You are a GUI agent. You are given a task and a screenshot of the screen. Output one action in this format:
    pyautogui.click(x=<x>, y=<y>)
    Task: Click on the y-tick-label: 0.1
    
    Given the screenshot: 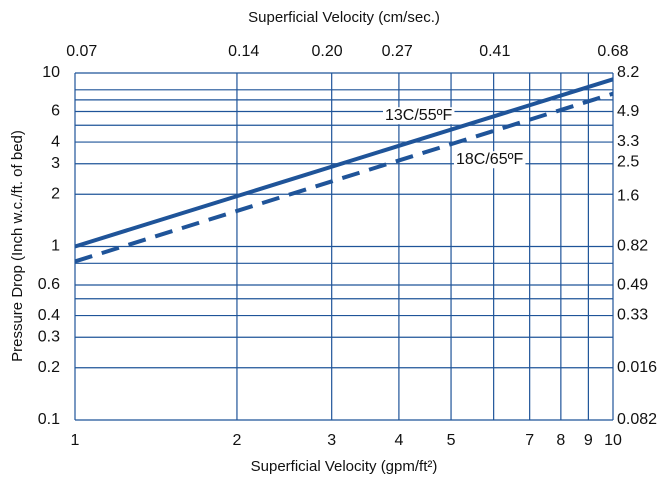 What is the action you would take?
    pyautogui.click(x=49, y=419)
    